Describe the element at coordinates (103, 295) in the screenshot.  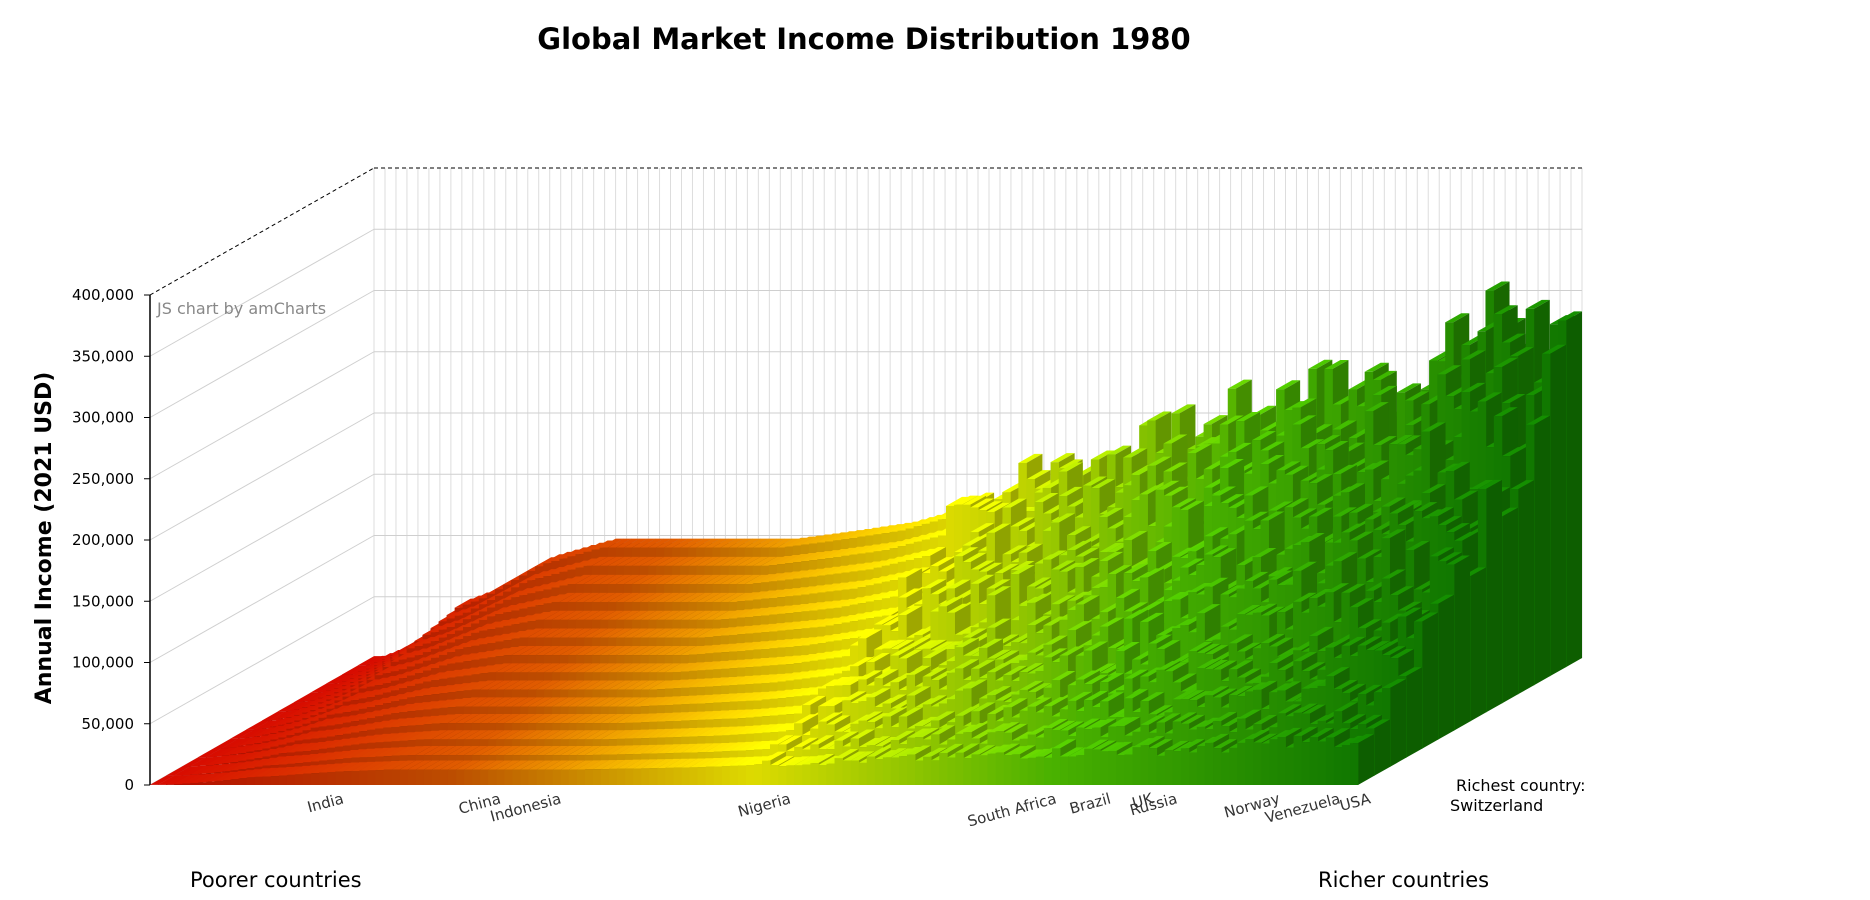
I see `y-tick-label: 400,000` at that location.